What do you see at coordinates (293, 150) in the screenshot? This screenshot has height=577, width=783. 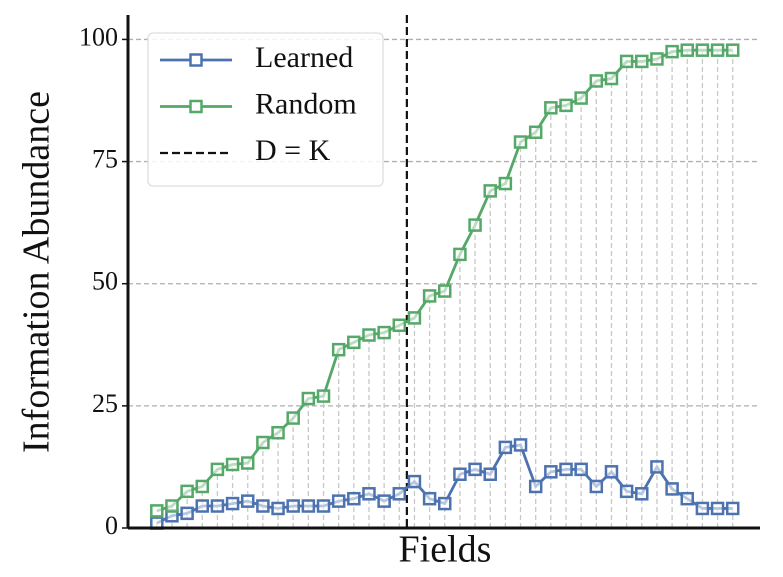 I see `legend-label: D = K` at bounding box center [293, 150].